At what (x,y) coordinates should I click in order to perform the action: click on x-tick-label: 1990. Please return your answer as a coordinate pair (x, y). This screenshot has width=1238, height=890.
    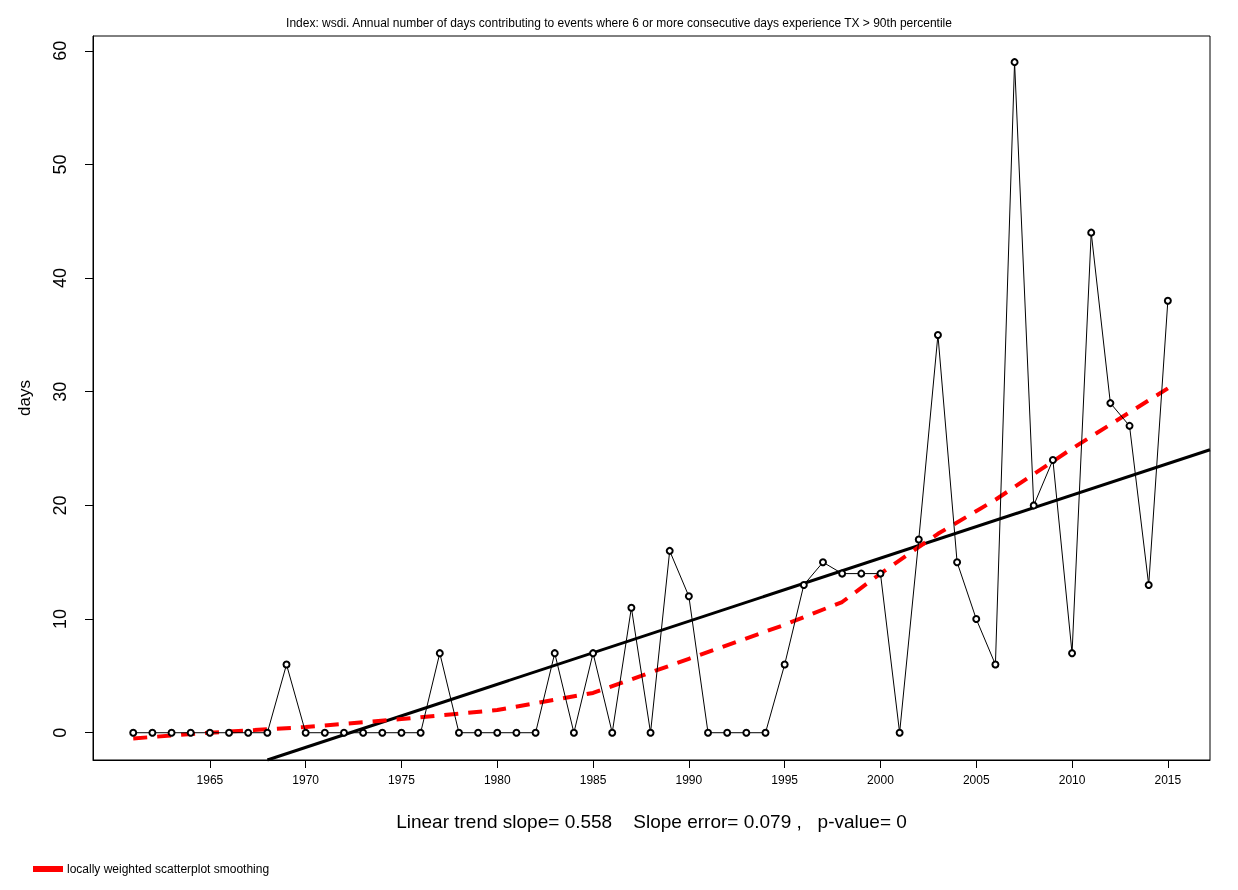
    Looking at the image, I should click on (689, 780).